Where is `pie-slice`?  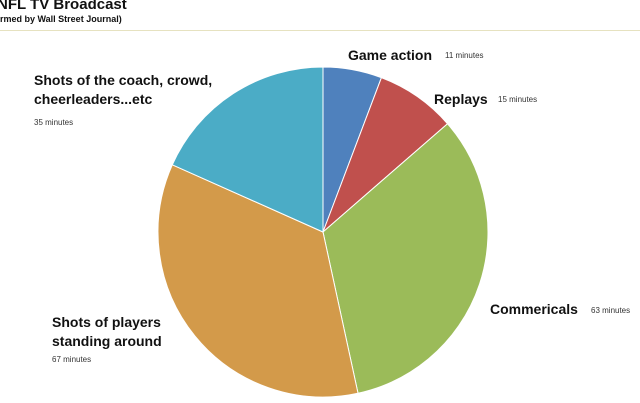 pie-slice is located at coordinates (247, 149).